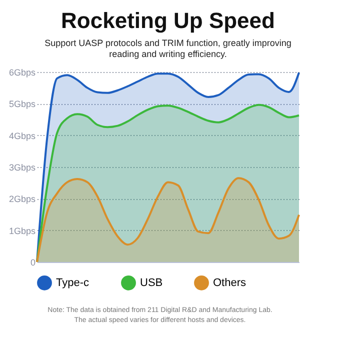 Image resolution: width=340 pixels, height=340 pixels. Describe the element at coordinates (151, 282) in the screenshot. I see `legend-label: USB` at that location.